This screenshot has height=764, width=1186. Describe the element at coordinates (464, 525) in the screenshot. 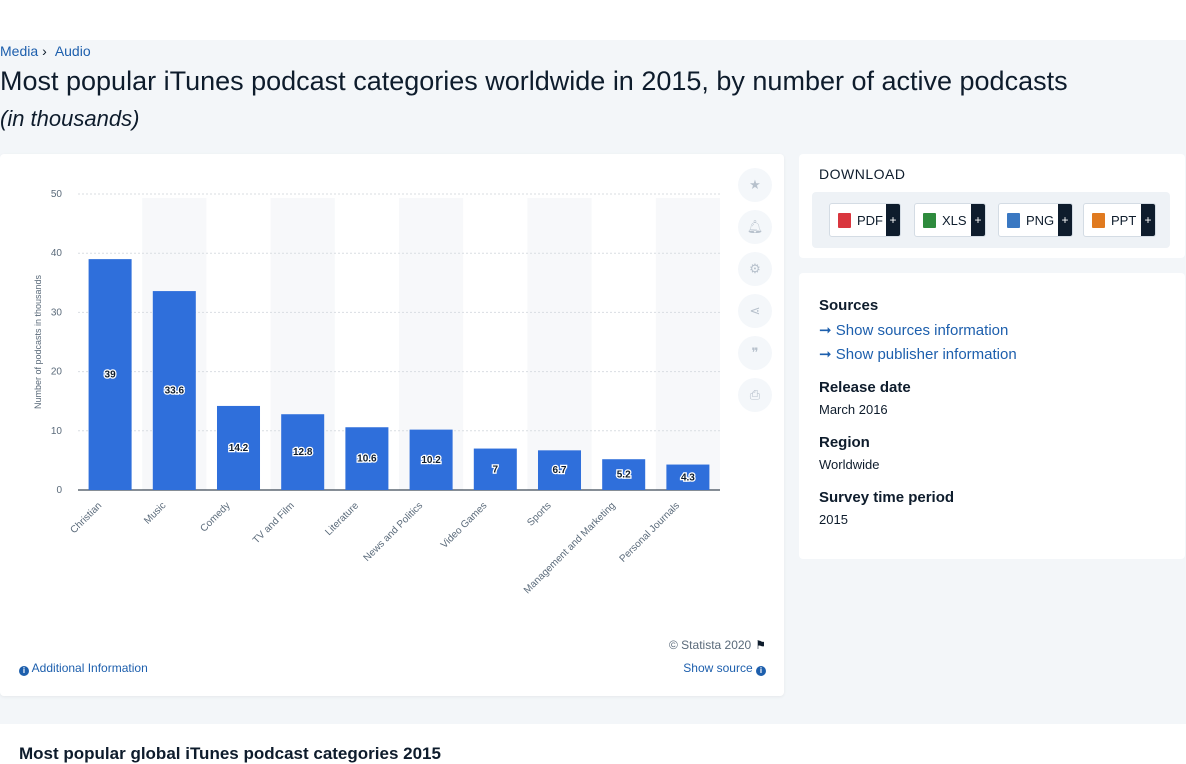

I see `x-tick-label: Video Games` at that location.